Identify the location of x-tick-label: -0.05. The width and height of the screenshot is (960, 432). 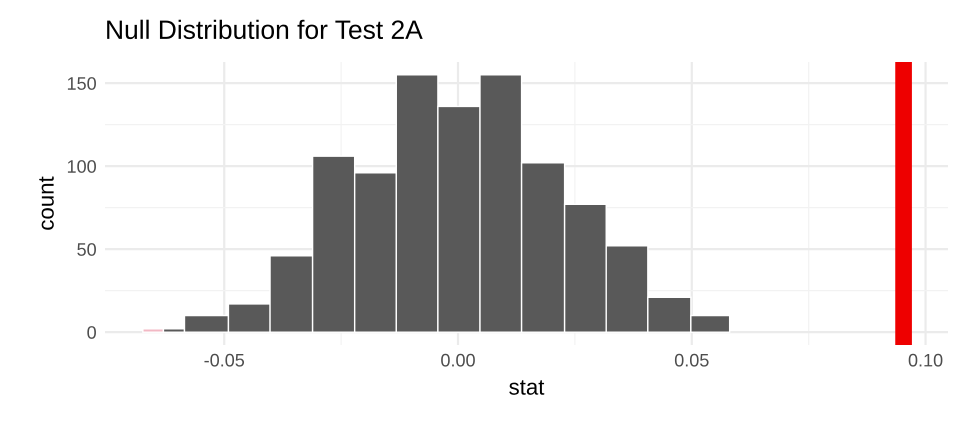
(224, 360).